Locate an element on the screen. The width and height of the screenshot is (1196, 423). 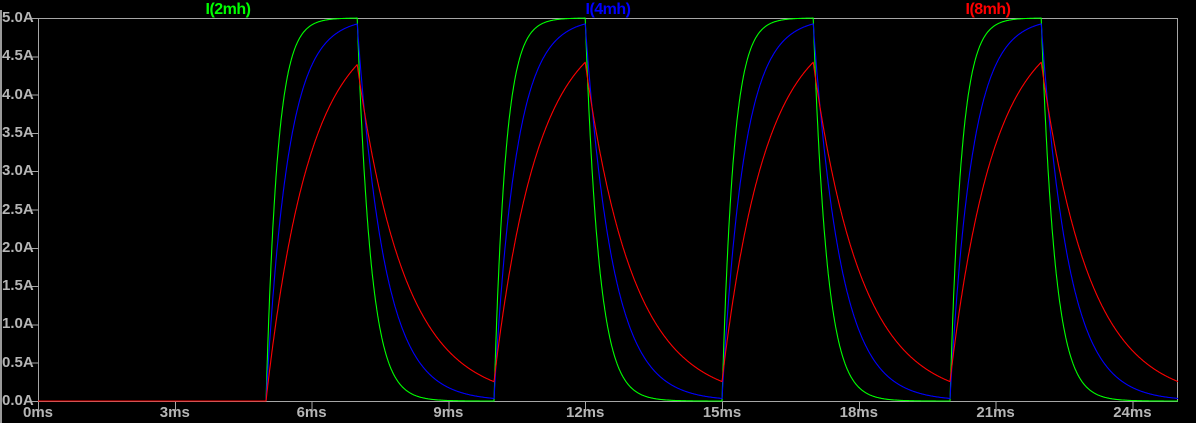
y-tick-label: 5.0A is located at coordinates (18, 17).